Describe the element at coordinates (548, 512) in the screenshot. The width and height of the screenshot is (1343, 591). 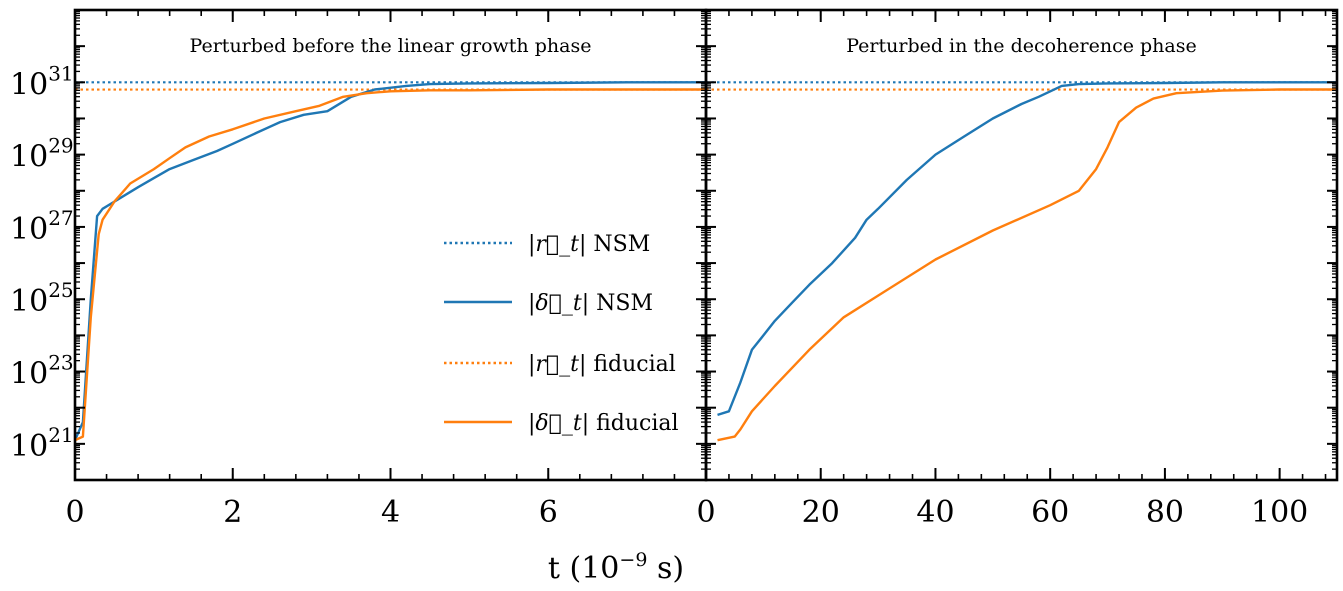
I see `x-tick-label: 6` at that location.